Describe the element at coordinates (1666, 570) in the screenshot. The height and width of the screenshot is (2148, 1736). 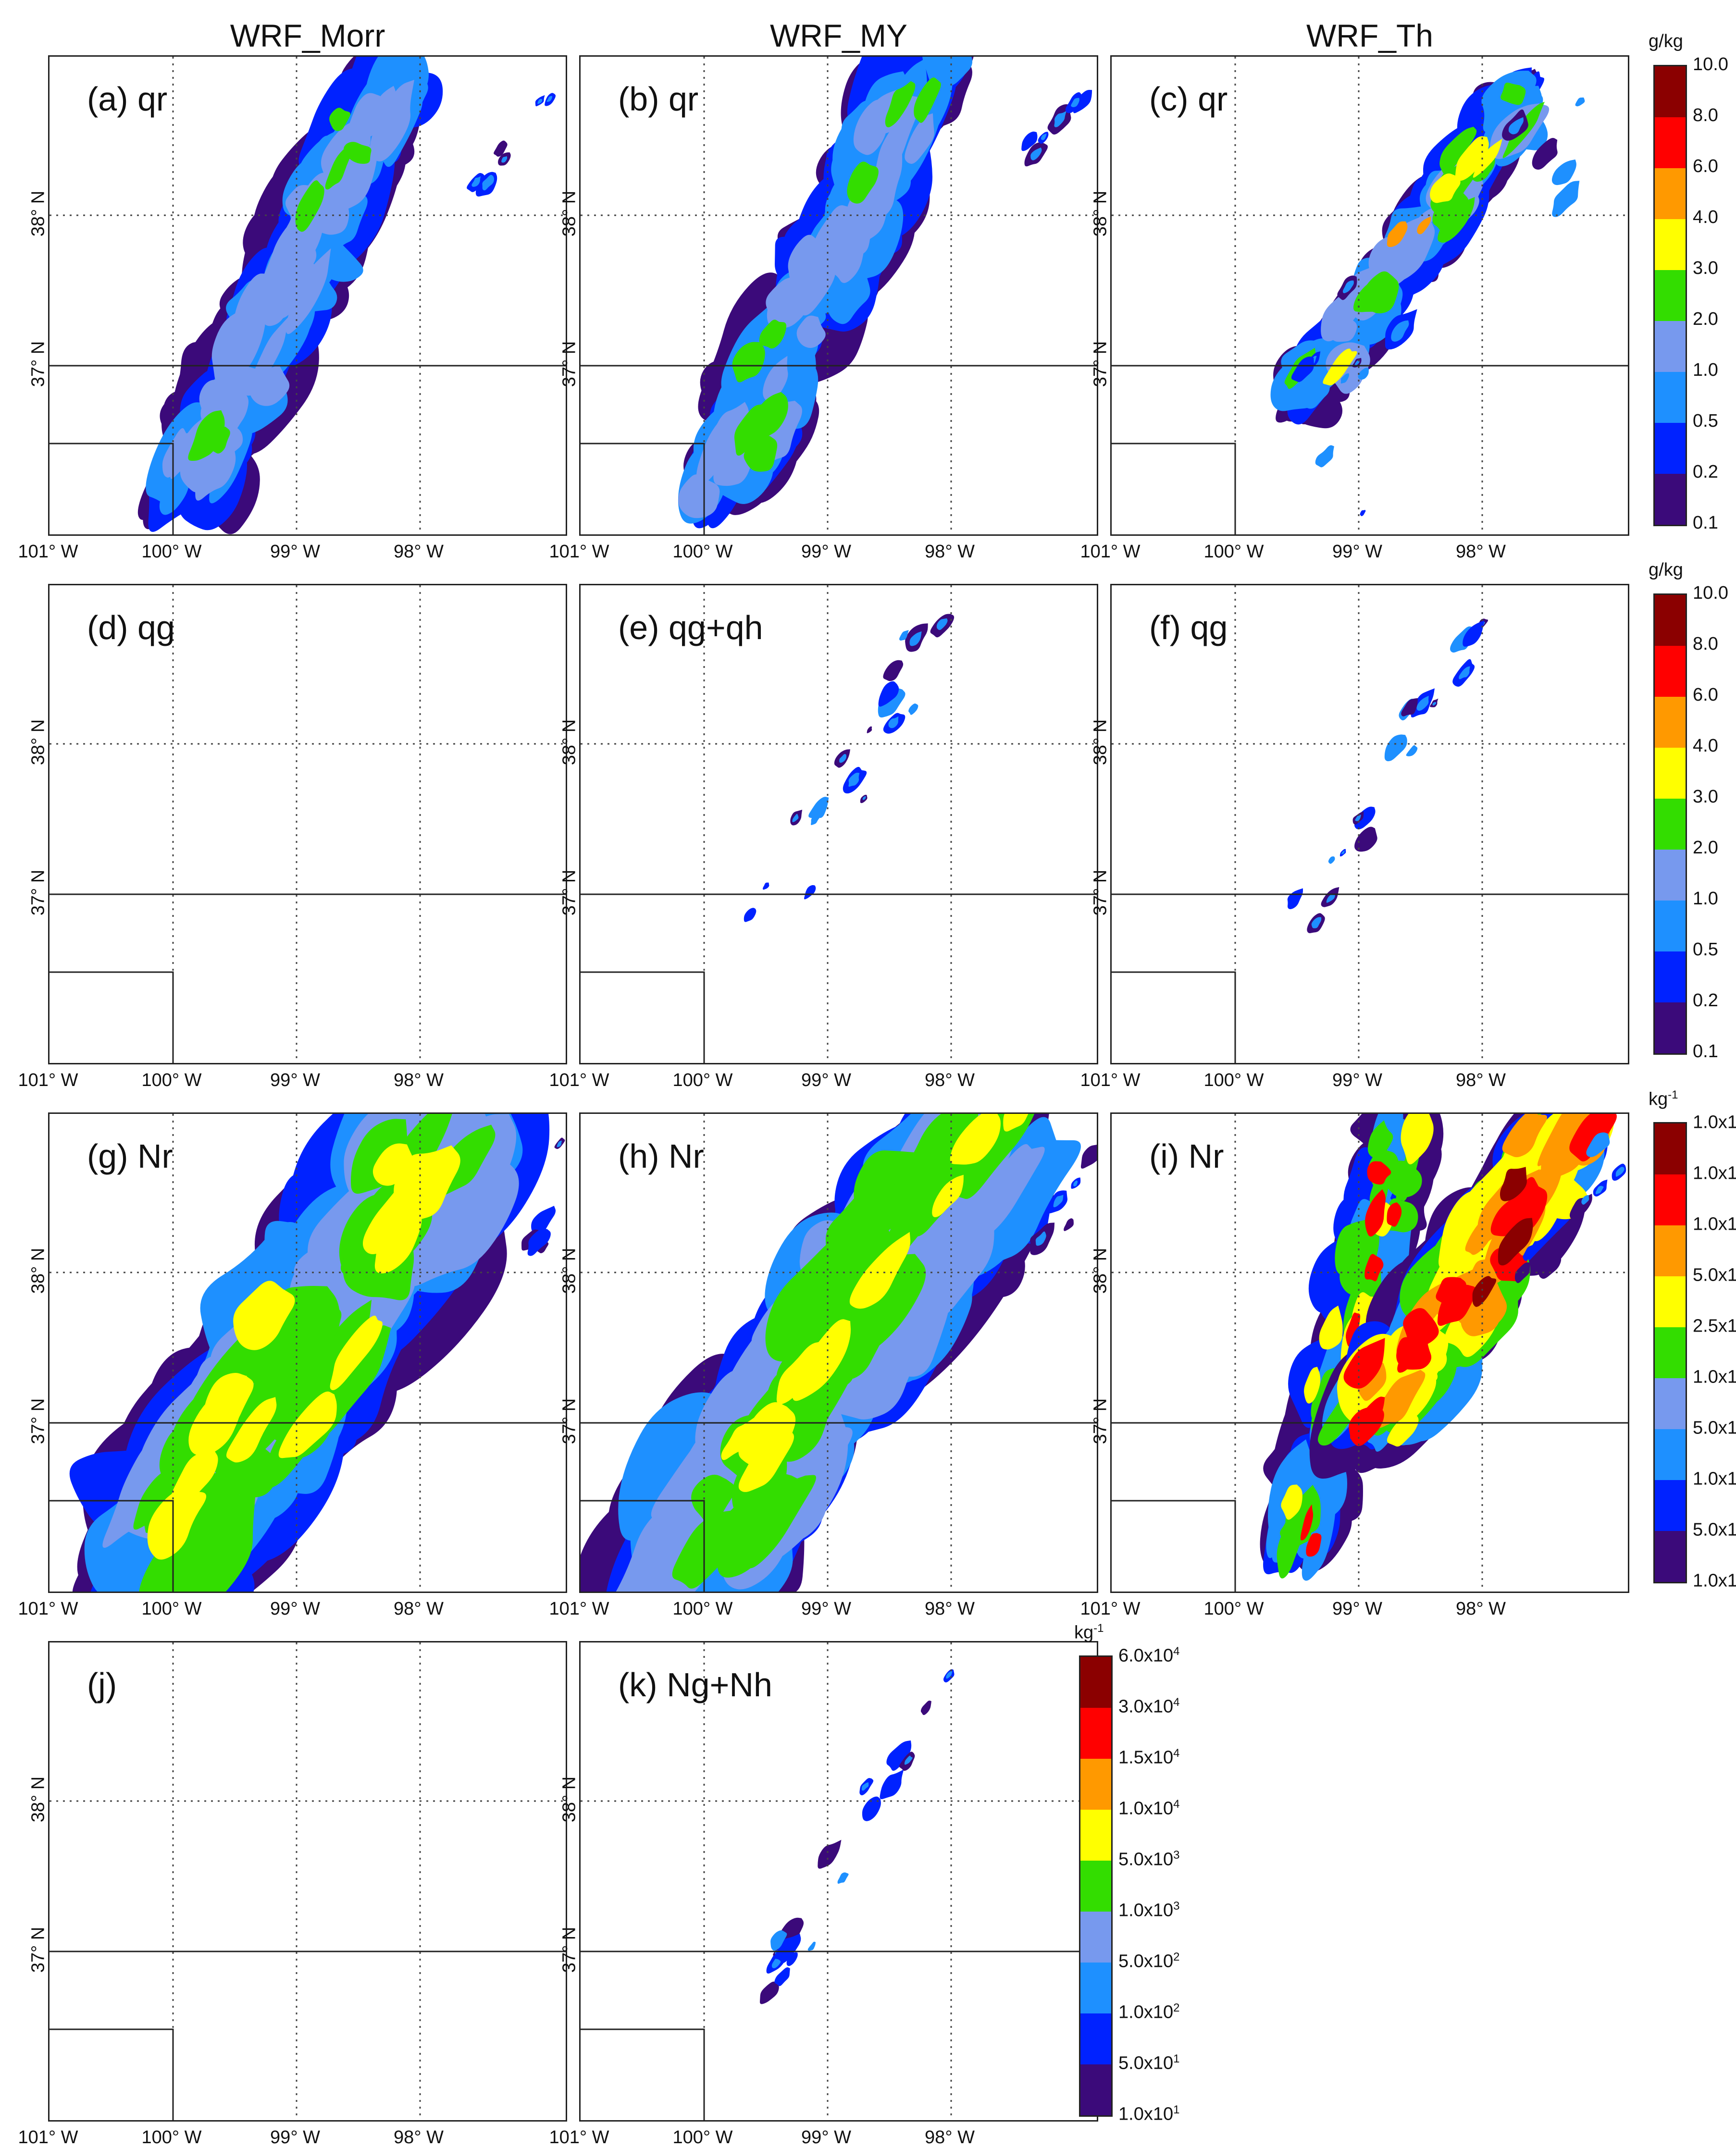
I see `colorbar-unit: g/kg` at that location.